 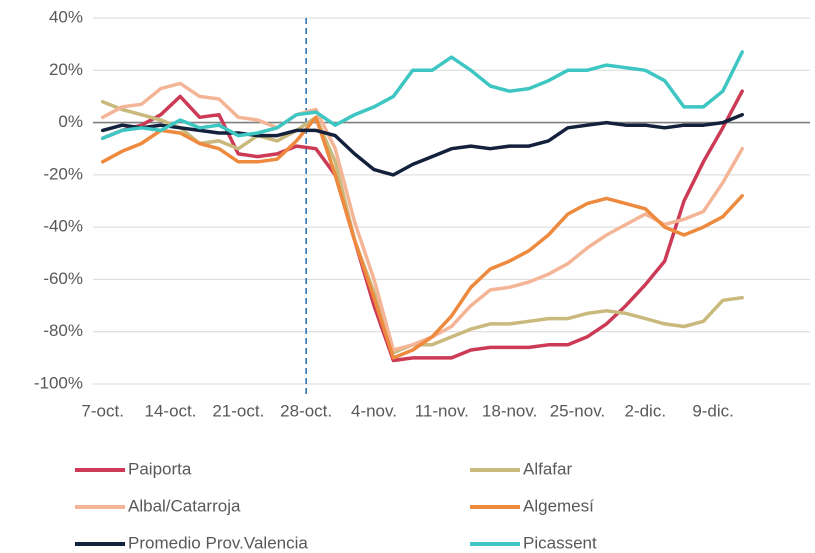 I want to click on y-tick-label: -100%, so click(x=58, y=382).